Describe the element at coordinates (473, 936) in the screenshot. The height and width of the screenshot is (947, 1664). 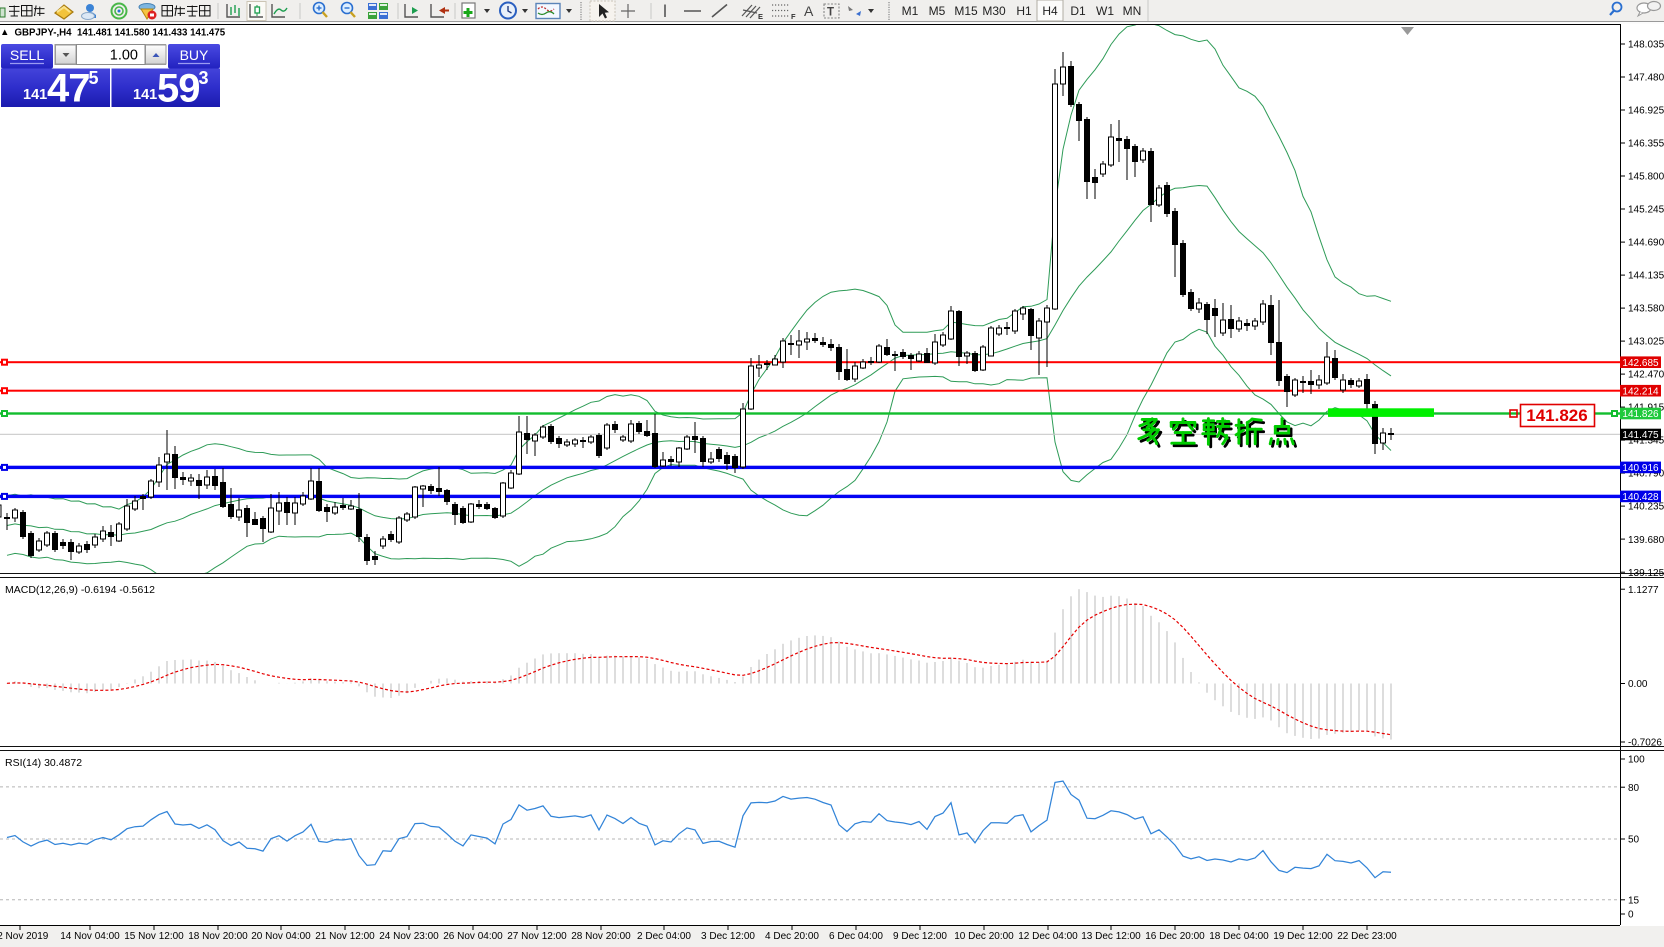
I see `svg-text: 26 Nov 04:00` at that location.